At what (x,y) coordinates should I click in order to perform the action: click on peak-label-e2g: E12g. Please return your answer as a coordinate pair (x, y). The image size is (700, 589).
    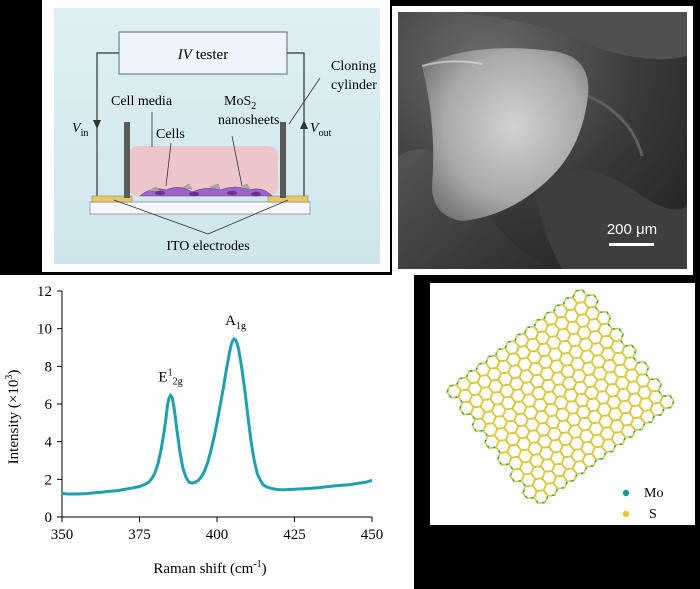
    Looking at the image, I should click on (170, 377).